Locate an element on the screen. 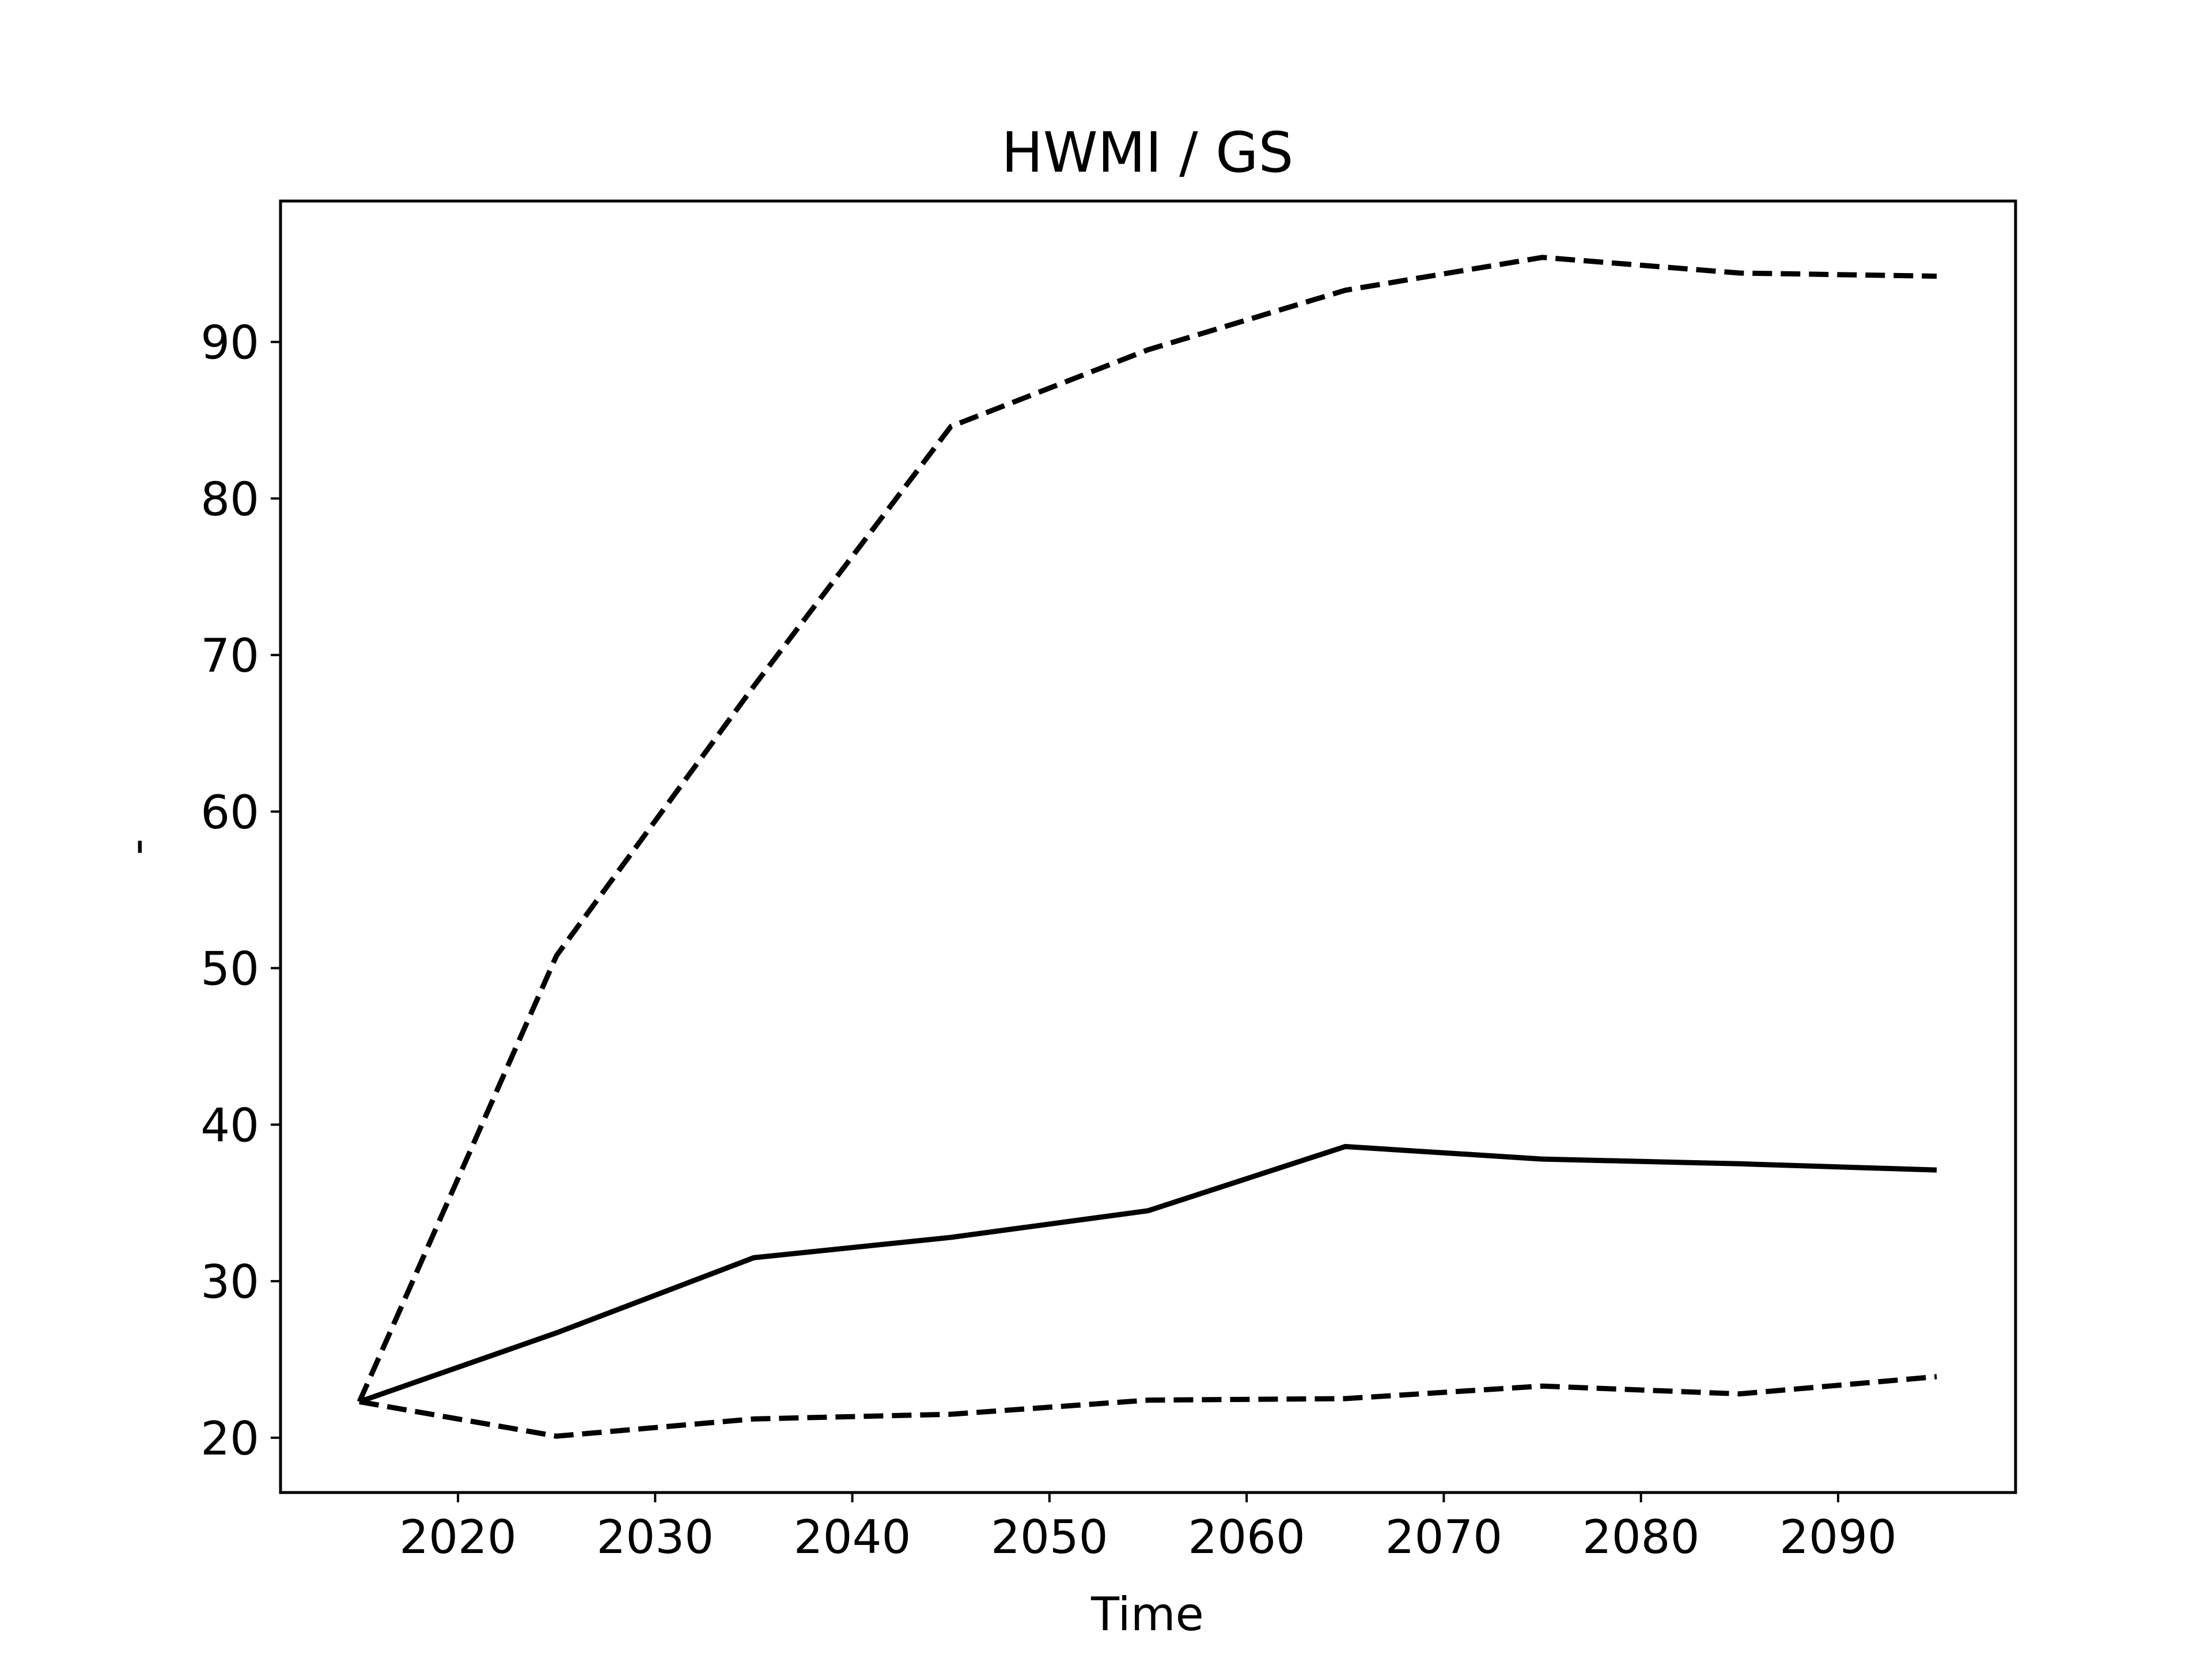 Image resolution: width=2212 pixels, height=1659 pixels. x-tick-label: 2060 is located at coordinates (1247, 1537).